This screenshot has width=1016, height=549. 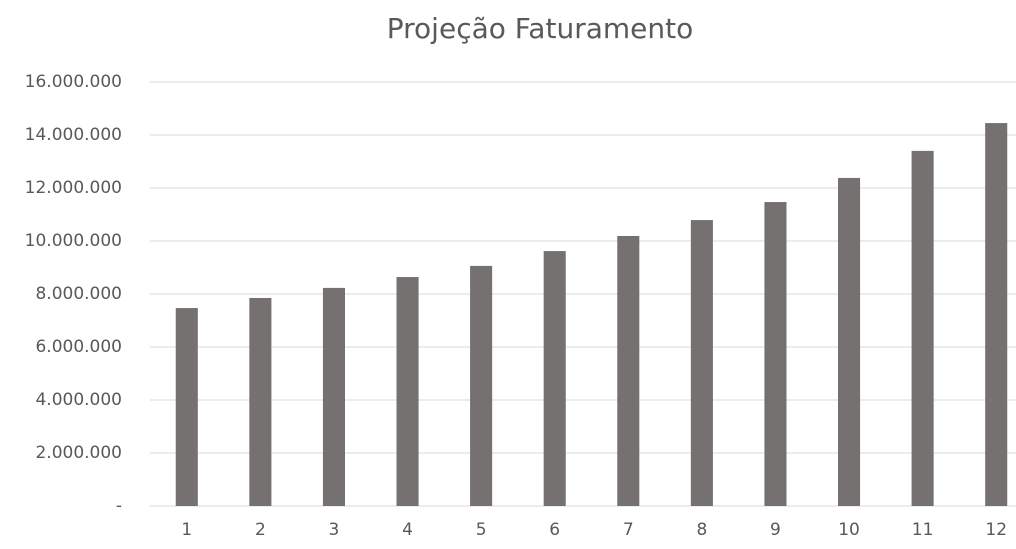 I want to click on x-tick-label: 12, so click(x=996, y=530).